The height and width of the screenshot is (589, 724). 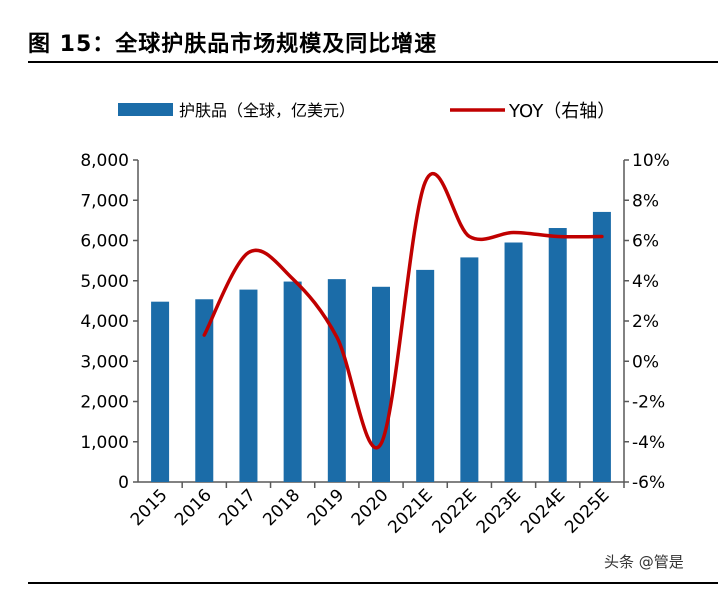 What do you see at coordinates (104, 161) in the screenshot?
I see `left-tick-label: 8,000` at bounding box center [104, 161].